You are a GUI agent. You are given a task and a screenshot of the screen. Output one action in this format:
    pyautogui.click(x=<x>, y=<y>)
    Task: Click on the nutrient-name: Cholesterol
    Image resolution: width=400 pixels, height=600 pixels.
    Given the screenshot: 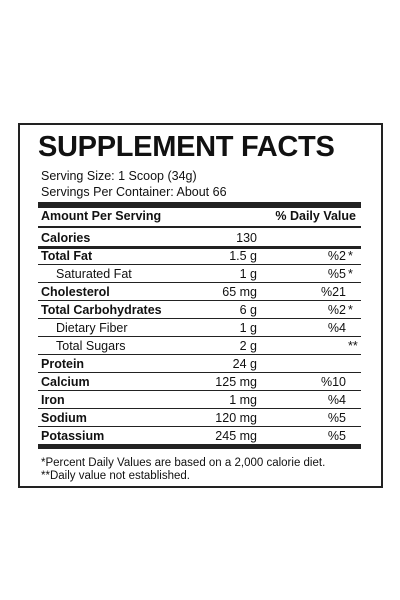 What is the action you would take?
    pyautogui.click(x=75, y=292)
    